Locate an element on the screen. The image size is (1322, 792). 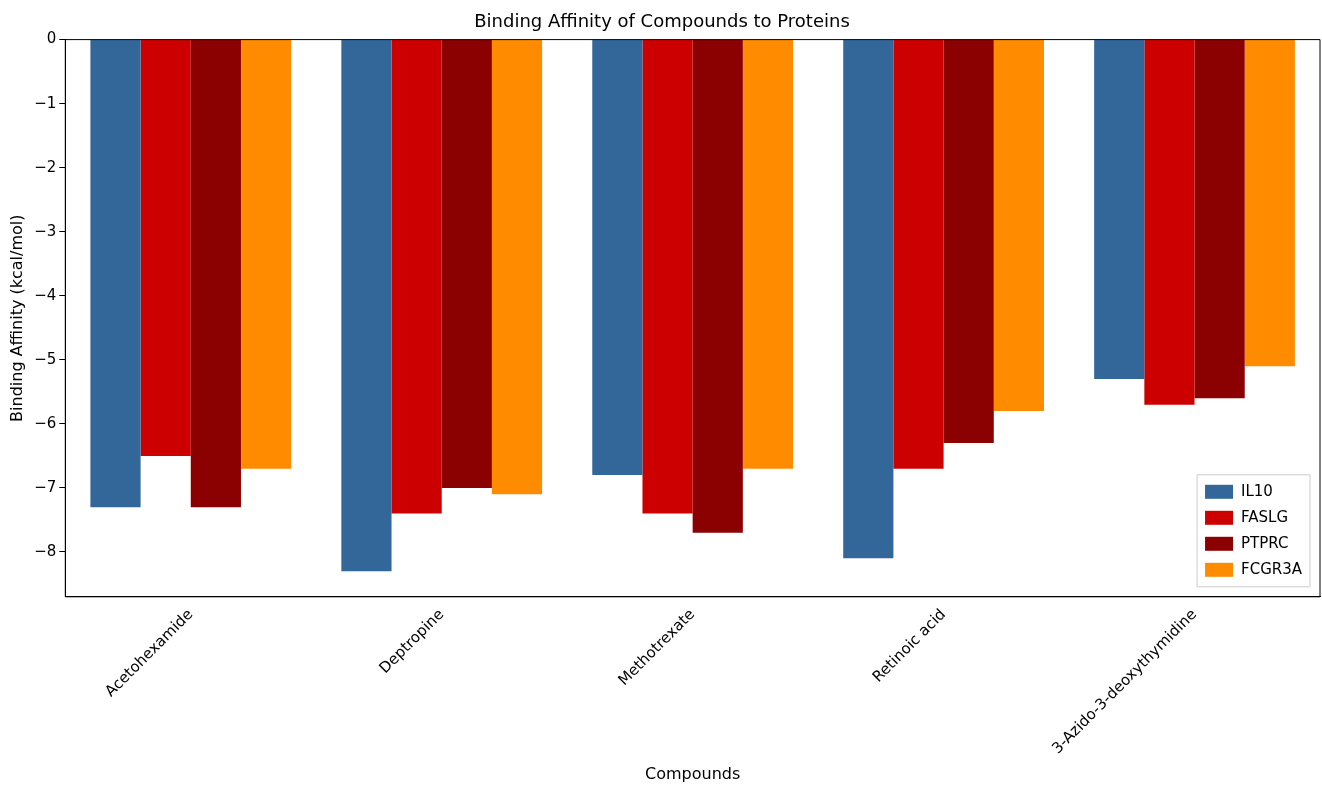
y-tick-label: −2 is located at coordinates (45, 166).